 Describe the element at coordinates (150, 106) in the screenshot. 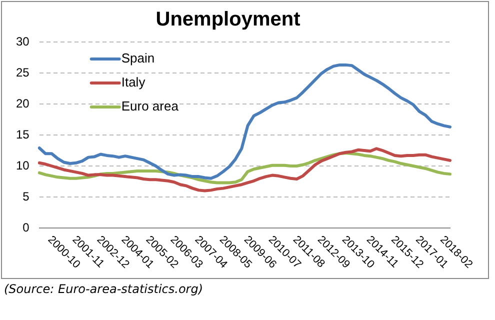

I see `legend-label: Euro area` at that location.